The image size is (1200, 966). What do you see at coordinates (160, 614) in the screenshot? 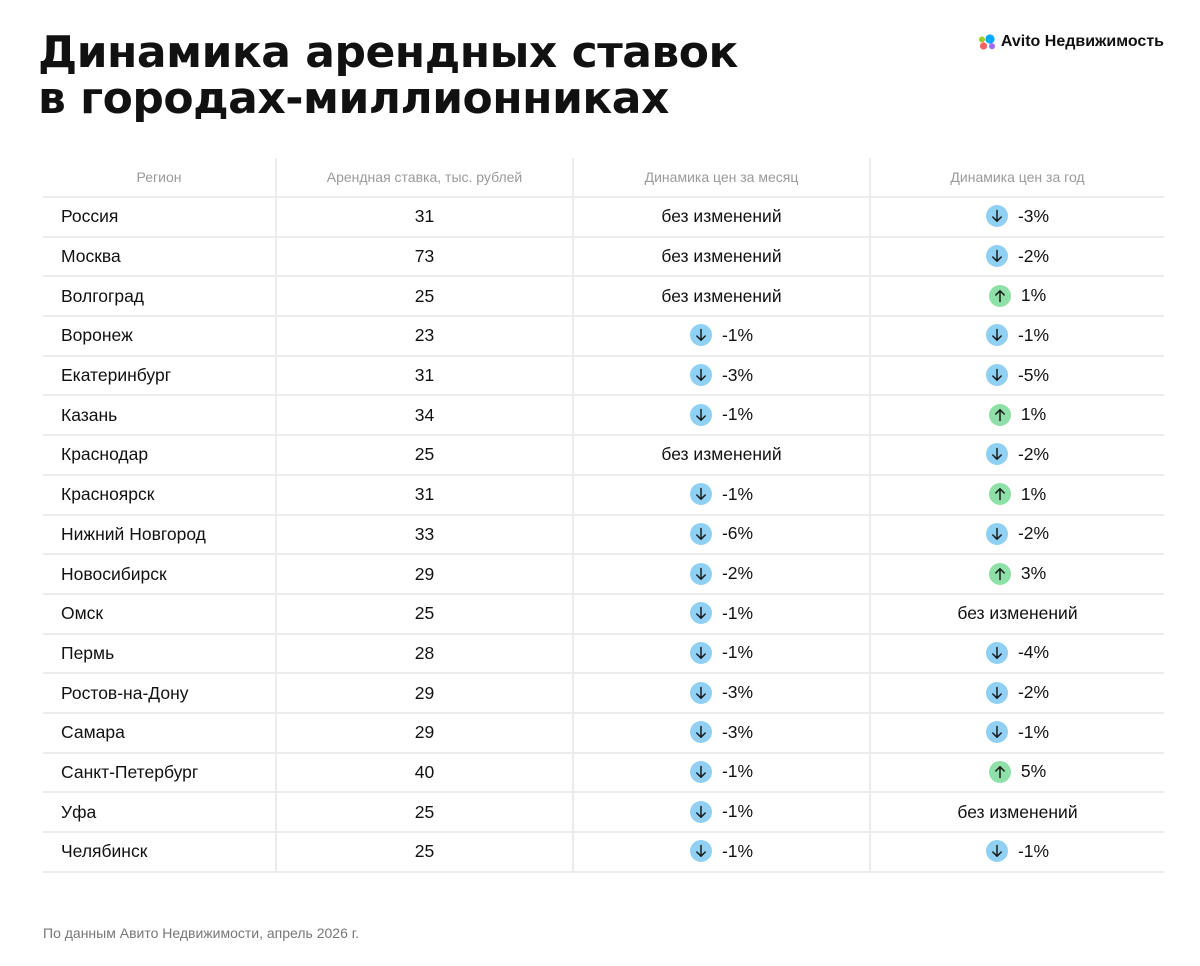
I see `region-cell: Омск` at bounding box center [160, 614].